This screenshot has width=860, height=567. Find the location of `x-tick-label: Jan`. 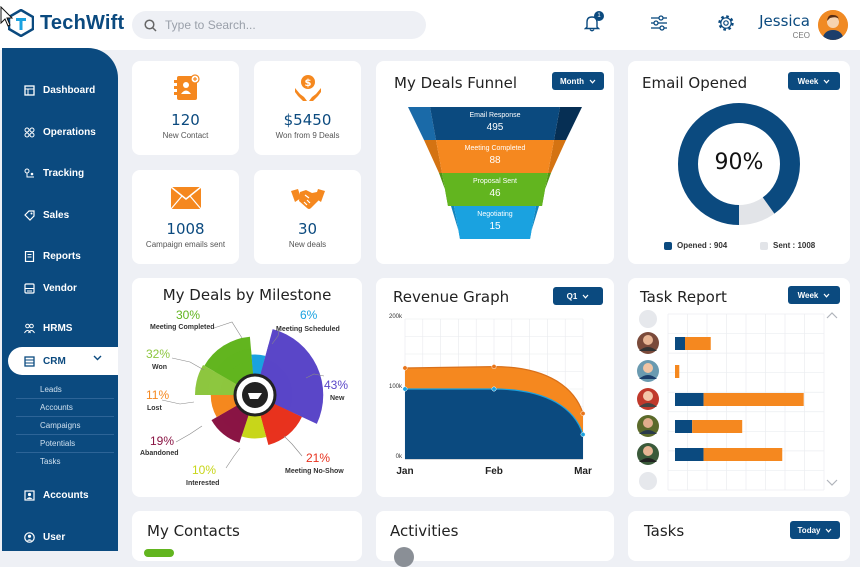

x-tick-label: Jan is located at coordinates (405, 471).